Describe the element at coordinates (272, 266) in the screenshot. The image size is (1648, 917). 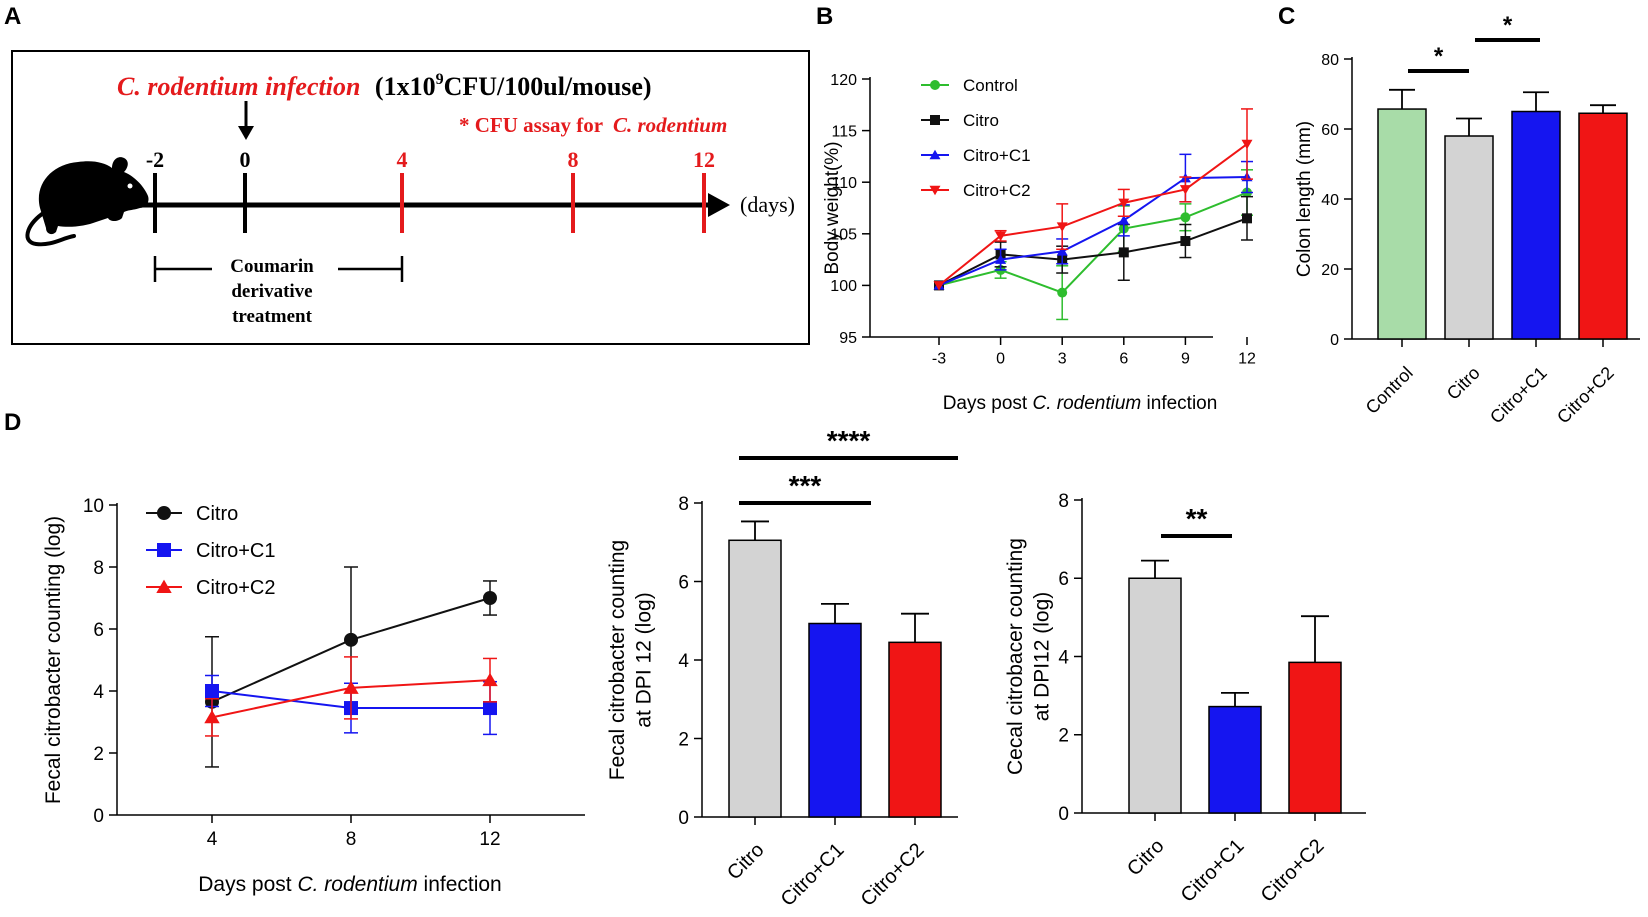
I see `treatment-line-1: Coumarin` at that location.